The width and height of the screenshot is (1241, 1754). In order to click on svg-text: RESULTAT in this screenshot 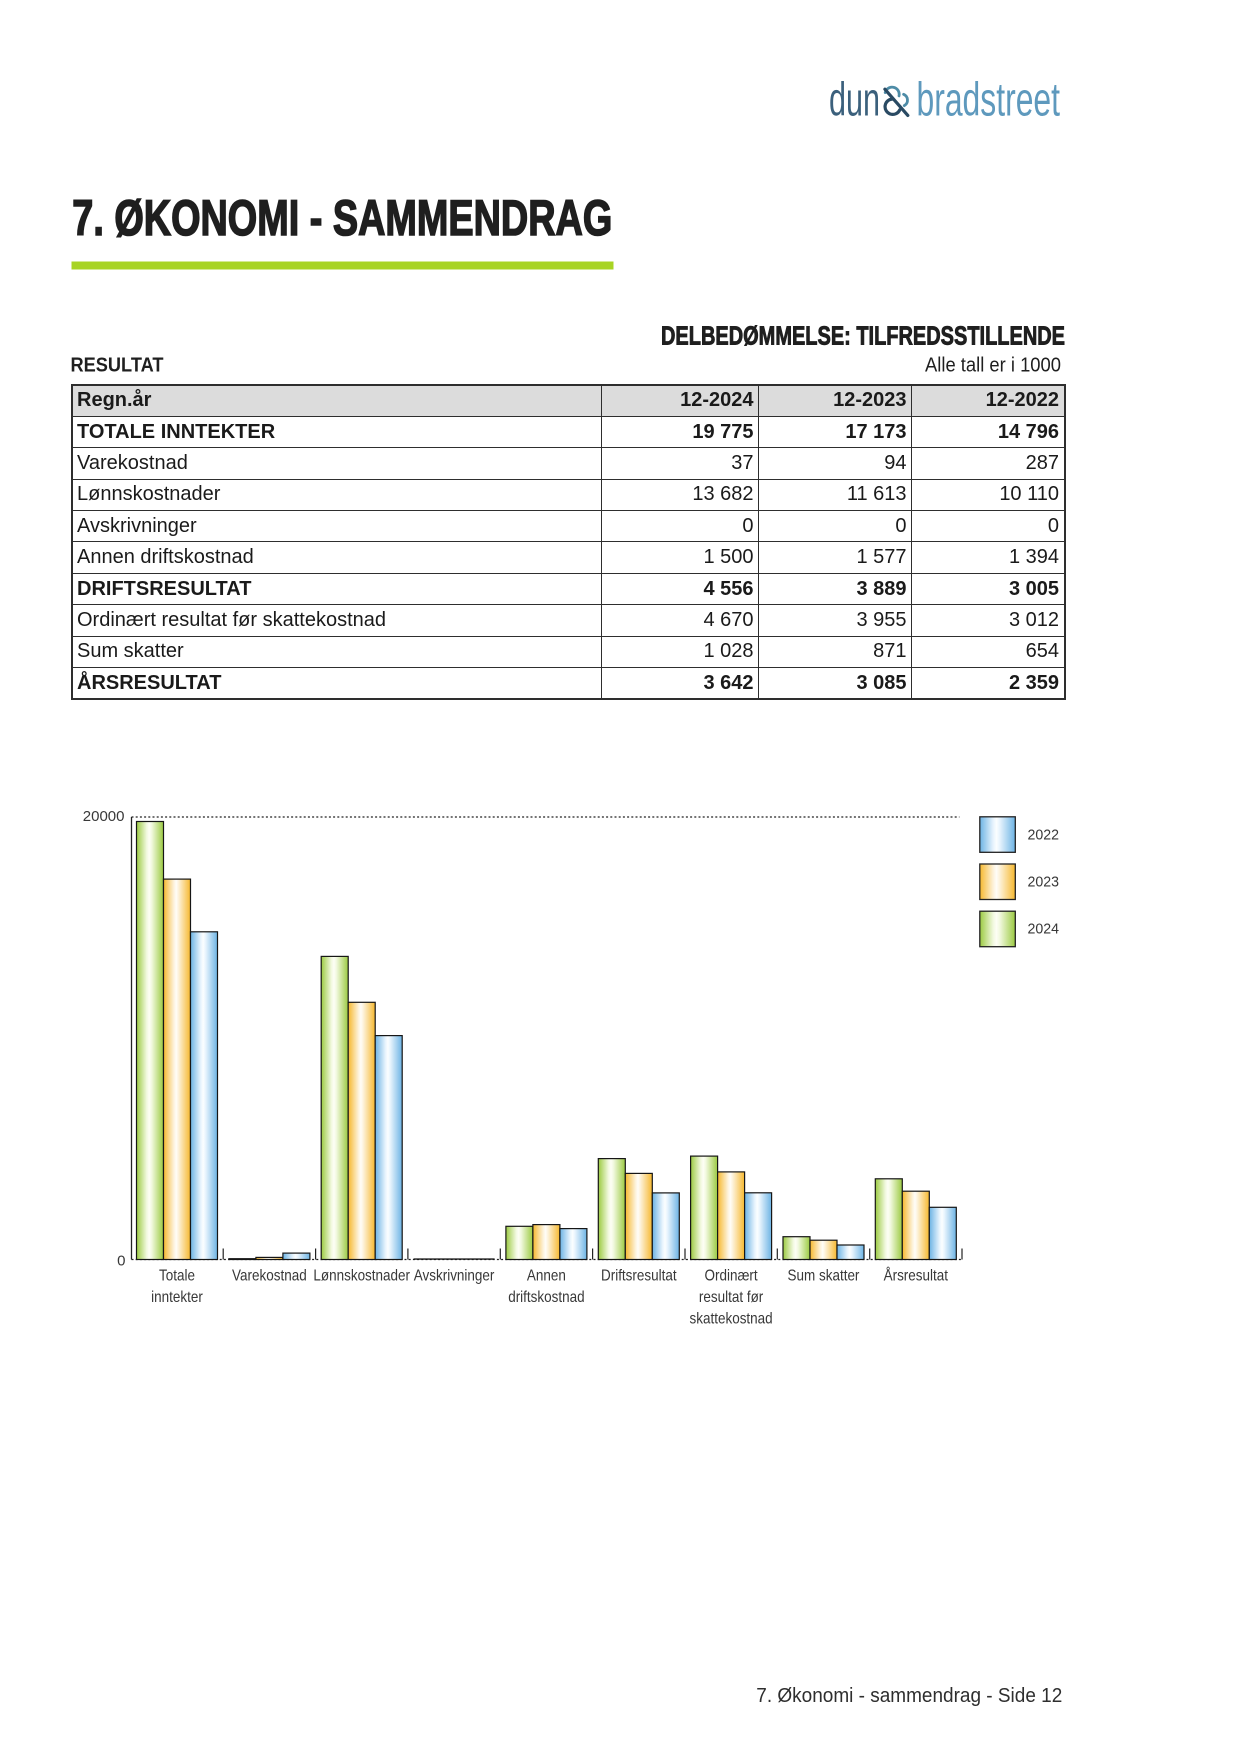, I will do `click(117, 366)`.